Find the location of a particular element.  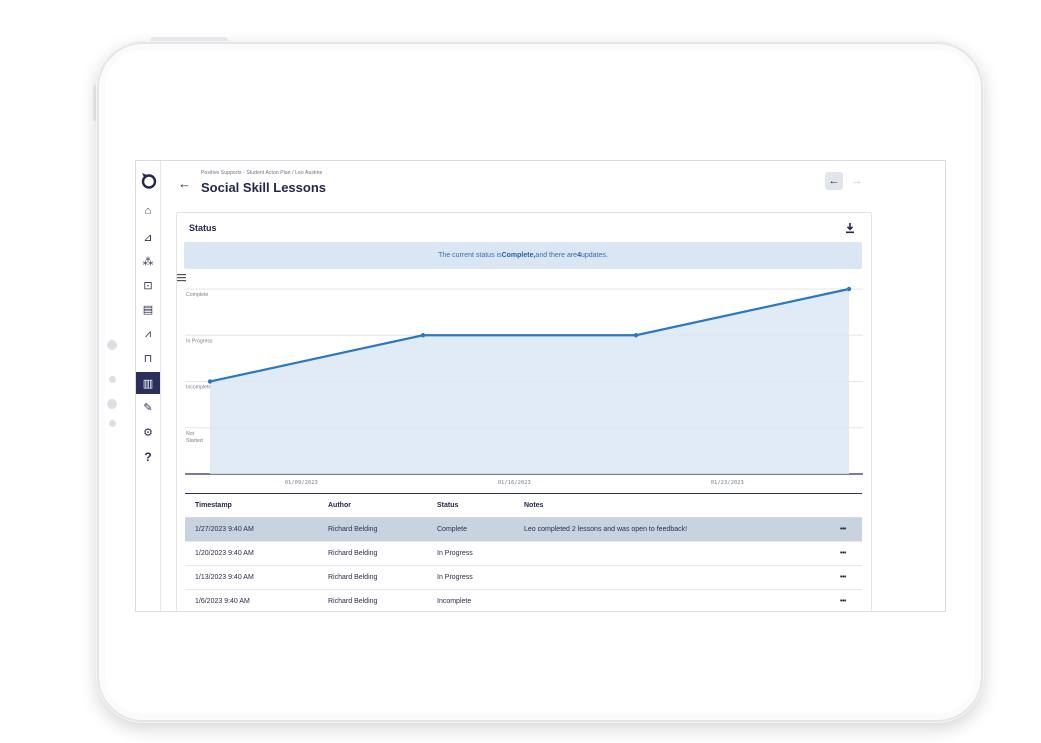

sidebar-item-bookmark: ⊓ is located at coordinates (148, 358).